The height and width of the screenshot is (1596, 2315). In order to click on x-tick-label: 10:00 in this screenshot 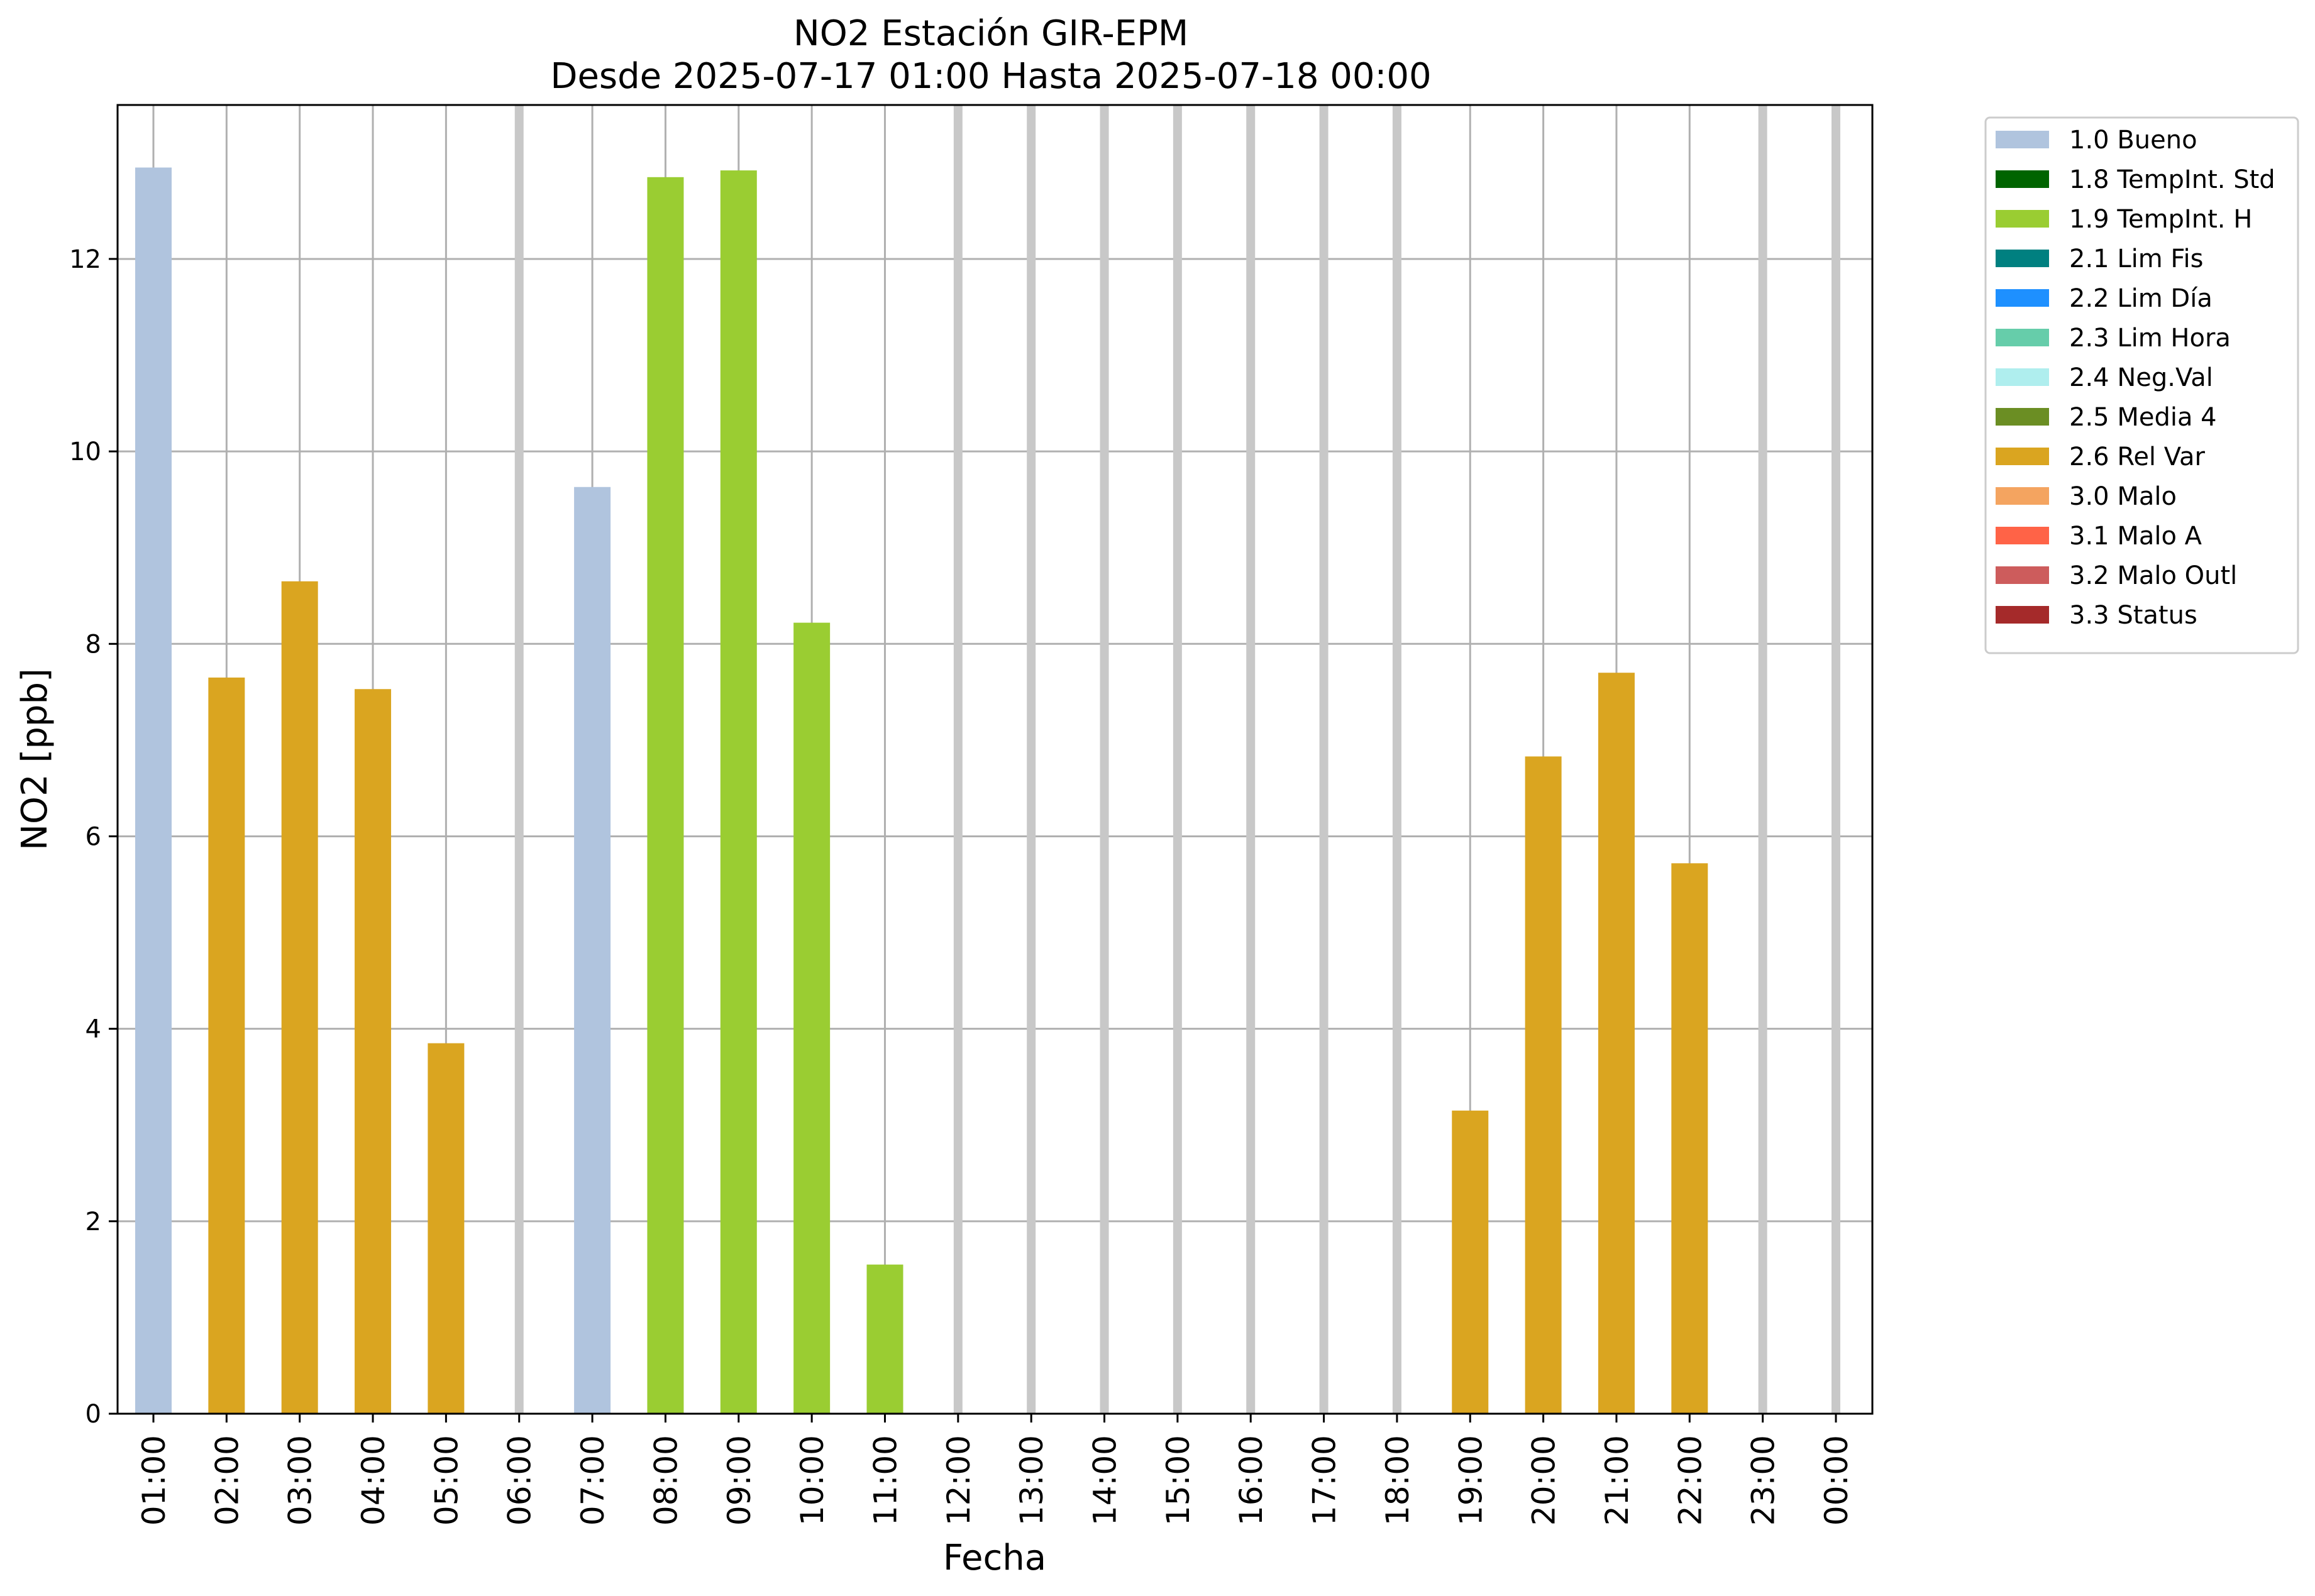, I will do `click(812, 1480)`.